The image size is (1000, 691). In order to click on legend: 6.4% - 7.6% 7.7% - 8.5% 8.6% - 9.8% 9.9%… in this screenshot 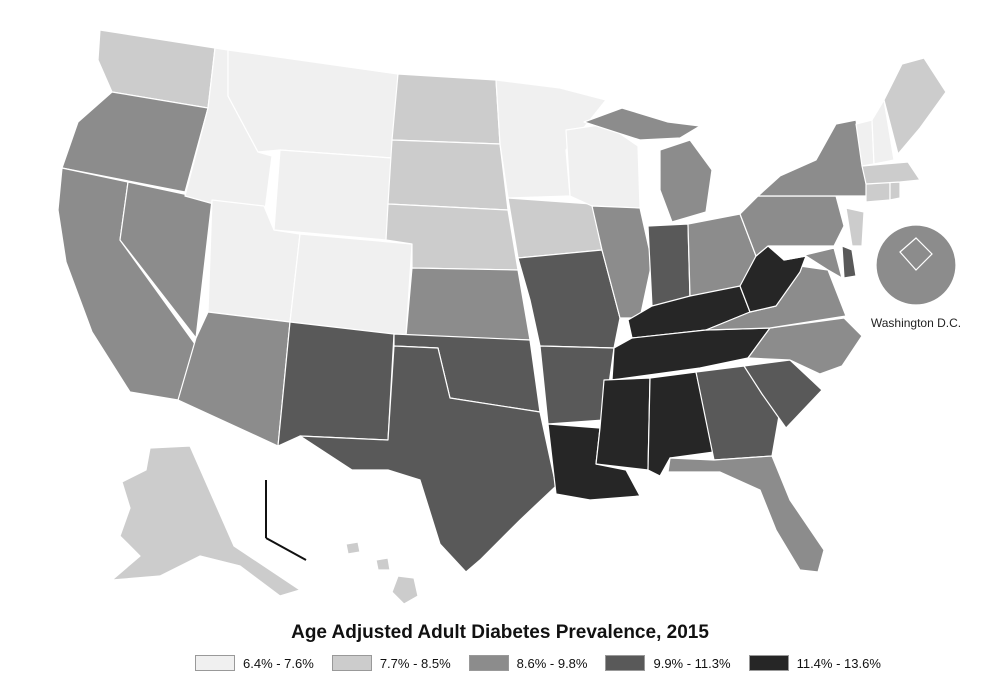, I will do `click(538, 663)`.